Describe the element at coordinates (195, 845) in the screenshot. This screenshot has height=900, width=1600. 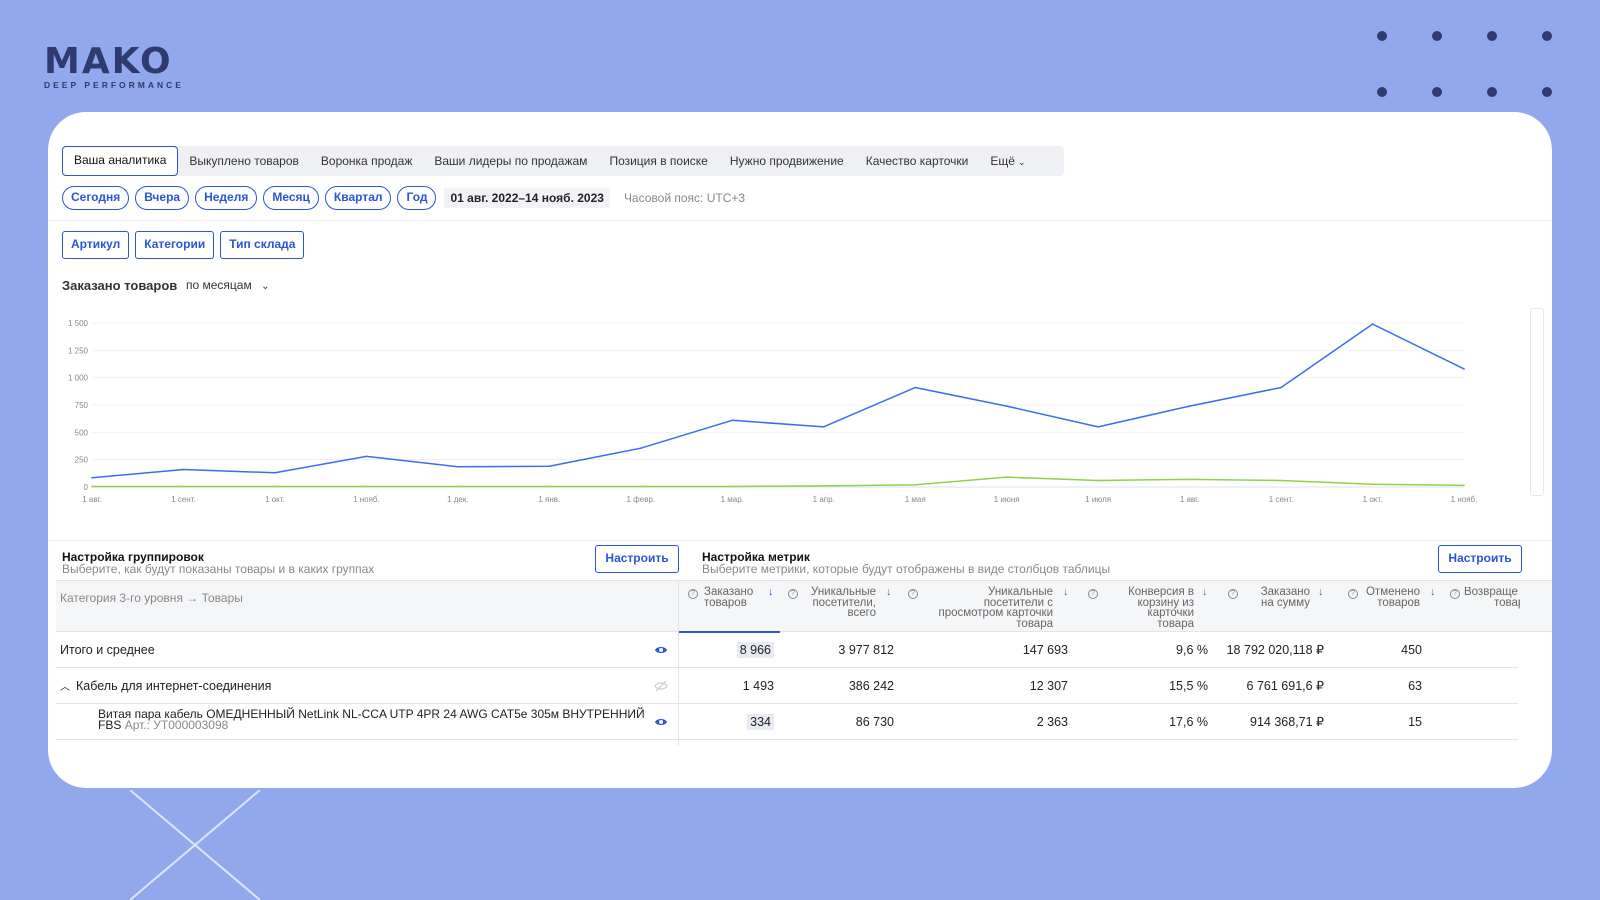
I see `decor-cross` at that location.